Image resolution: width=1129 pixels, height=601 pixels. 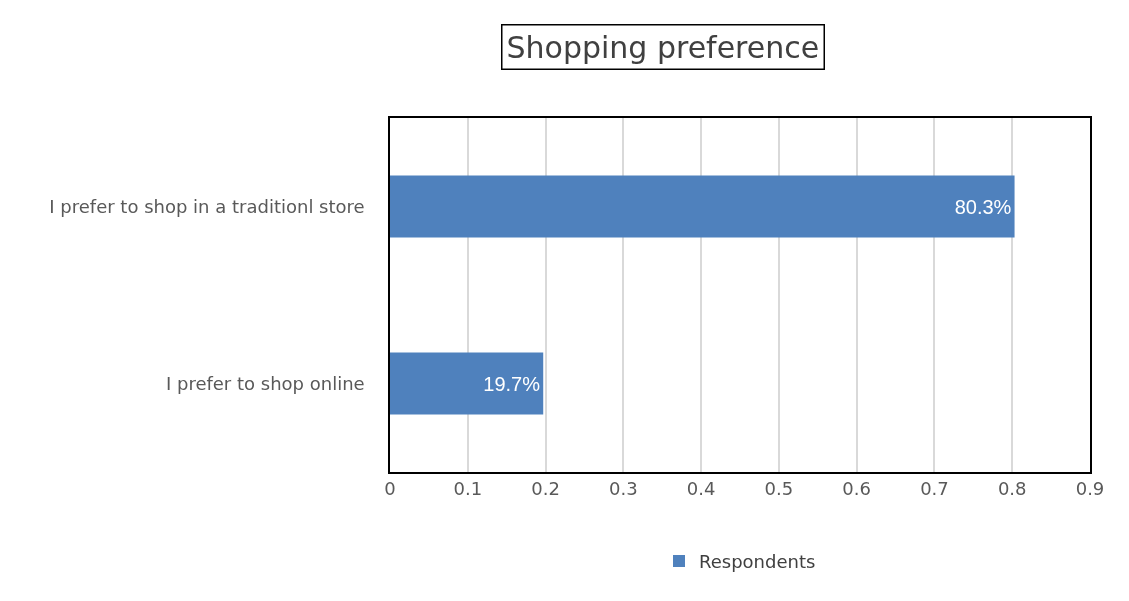 What do you see at coordinates (934, 489) in the screenshot?
I see `x-tick-label: 0.7` at bounding box center [934, 489].